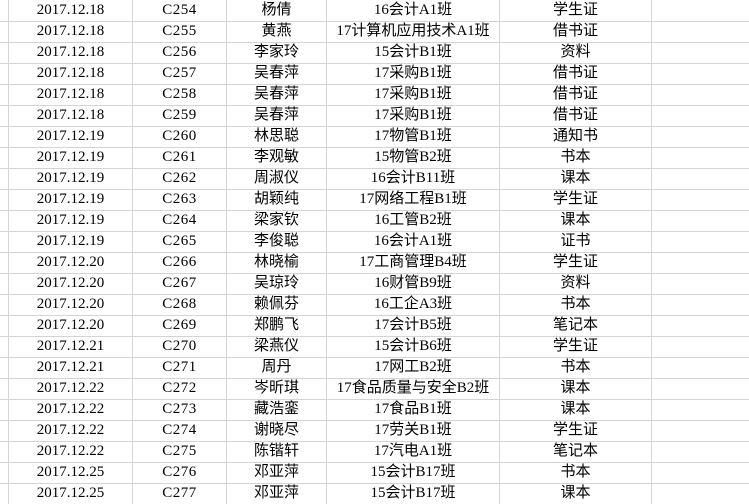 Image resolution: width=749 pixels, height=504 pixels. What do you see at coordinates (413, 32) in the screenshot?
I see `class-cell: 17计算机应用技术A1班` at bounding box center [413, 32].